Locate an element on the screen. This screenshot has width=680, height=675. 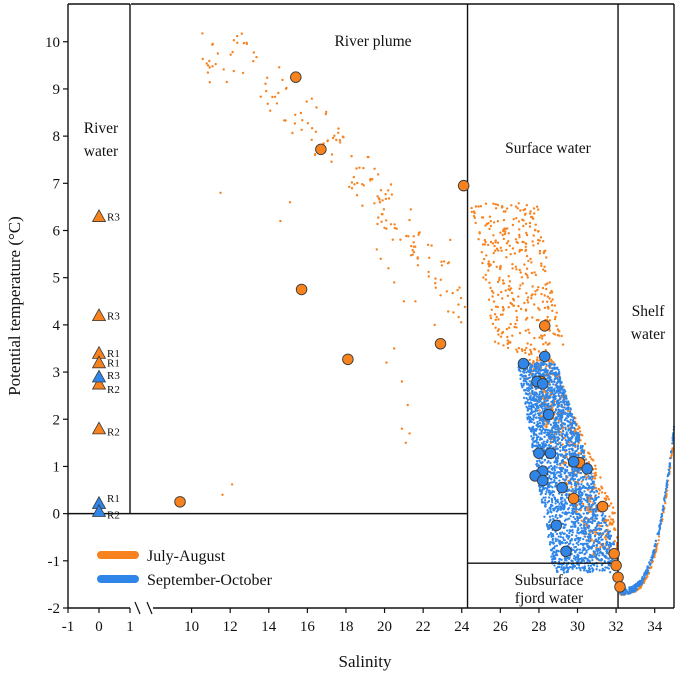
axis-break-mark is located at coordinates (137, 608).